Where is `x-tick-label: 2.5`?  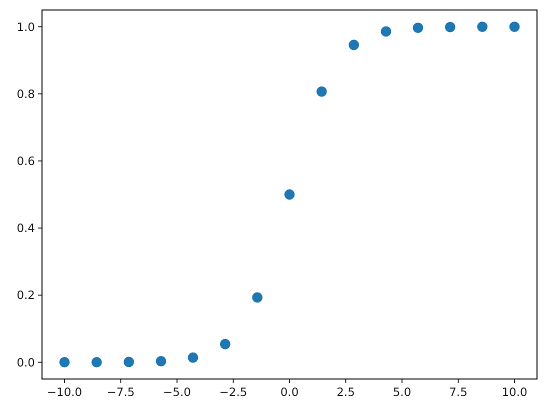 x-tick-label: 2.5 is located at coordinates (345, 392).